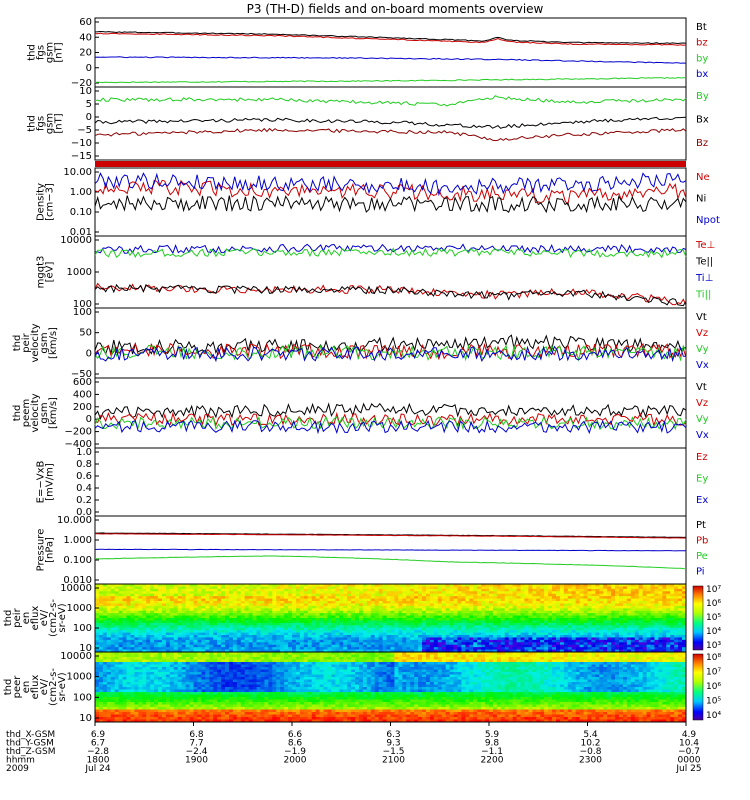  I want to click on legend-label-Npot: Npot, so click(708, 220).